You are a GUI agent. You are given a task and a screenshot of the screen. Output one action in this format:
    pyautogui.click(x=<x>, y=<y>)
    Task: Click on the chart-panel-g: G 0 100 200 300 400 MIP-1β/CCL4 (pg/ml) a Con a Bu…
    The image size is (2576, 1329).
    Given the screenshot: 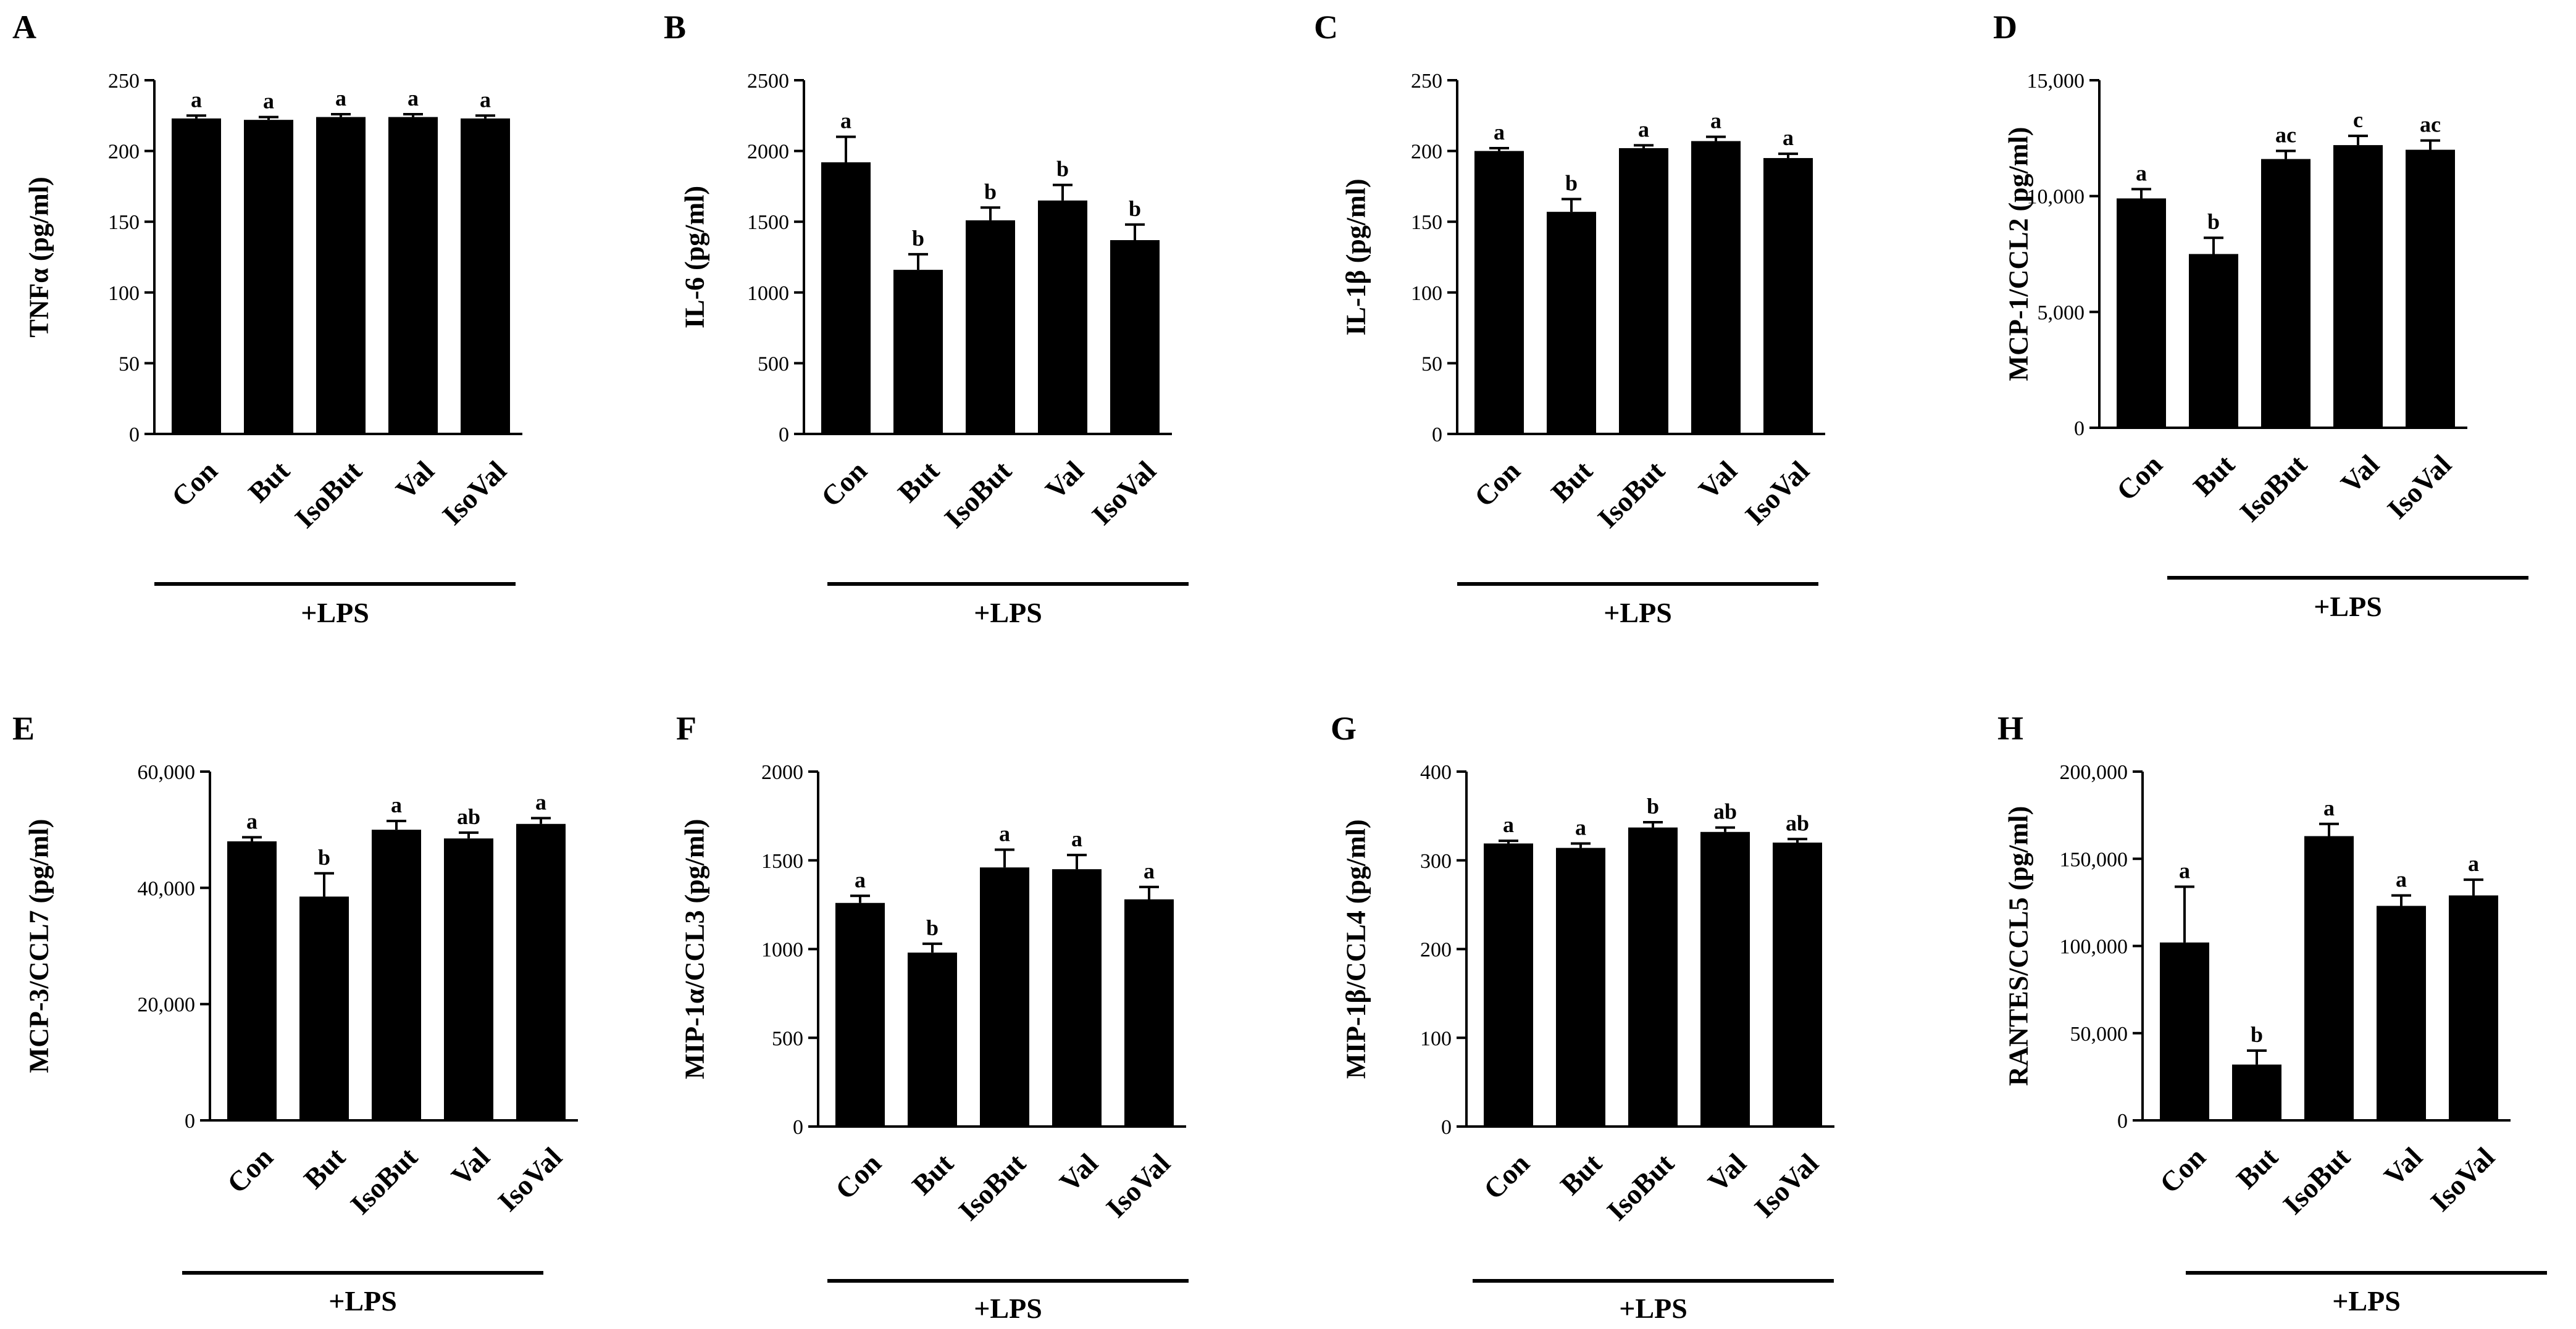 What is the action you would take?
    pyautogui.click(x=1583, y=1017)
    